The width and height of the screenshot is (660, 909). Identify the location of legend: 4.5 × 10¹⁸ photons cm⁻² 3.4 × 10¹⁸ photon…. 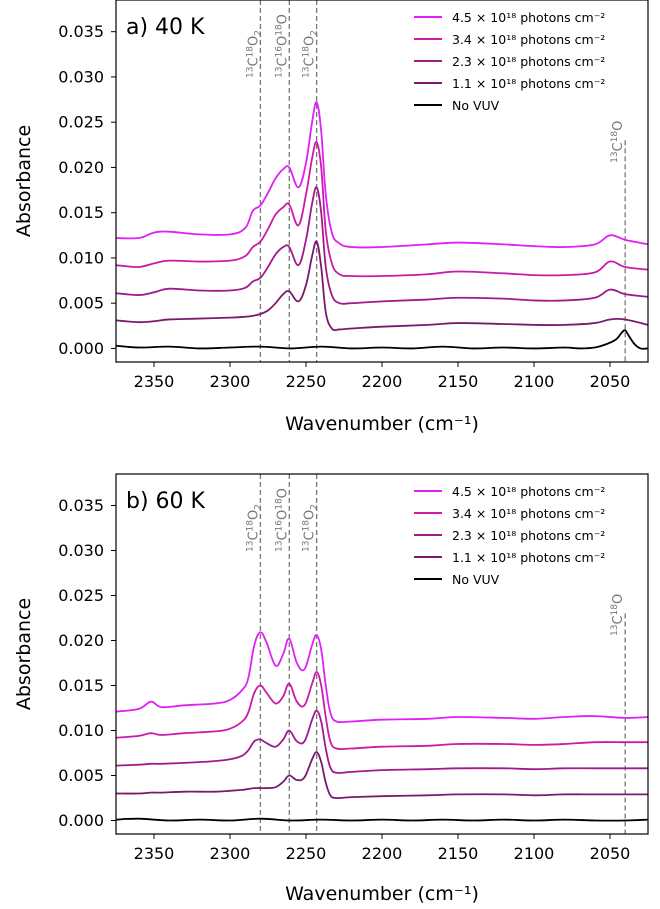
(509, 535).